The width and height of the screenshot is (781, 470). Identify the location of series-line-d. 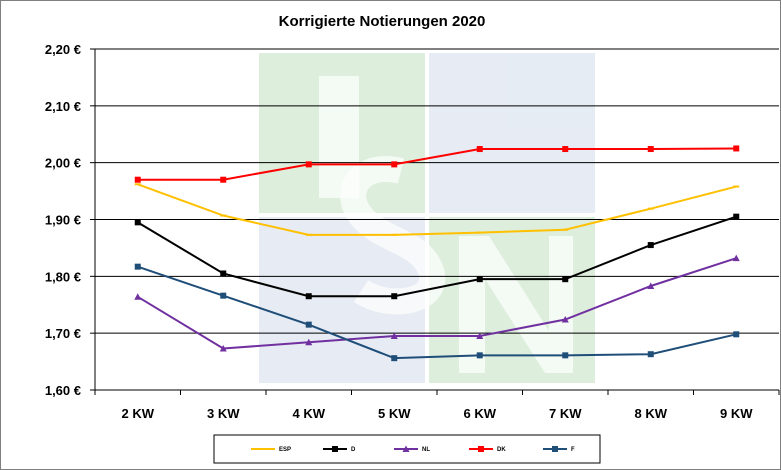
(437, 256).